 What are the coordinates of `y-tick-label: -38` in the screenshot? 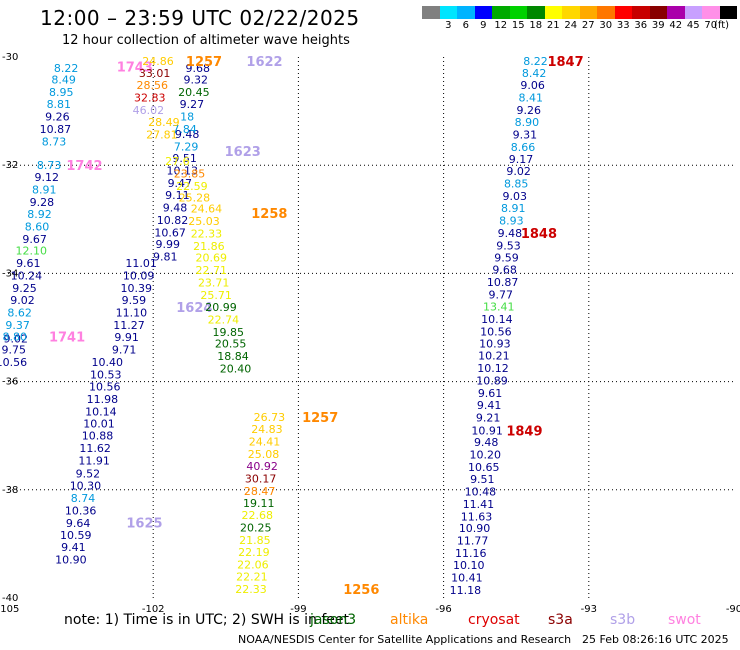 It's located at (10, 490).